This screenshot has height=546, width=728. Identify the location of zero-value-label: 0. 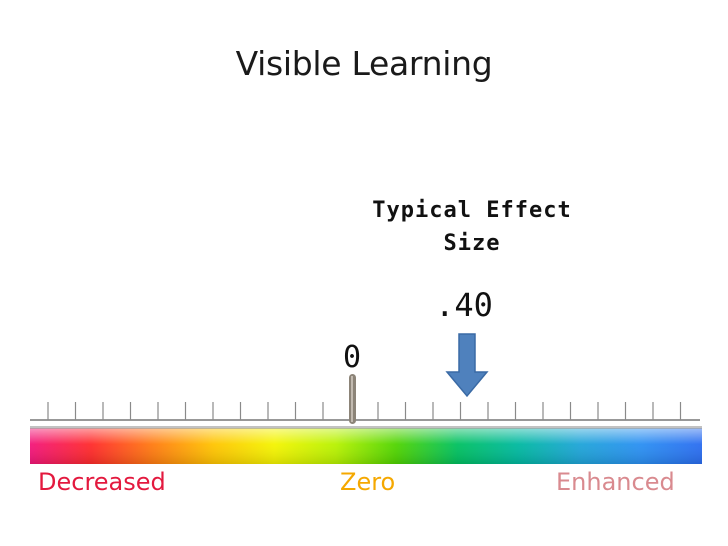
(352, 357).